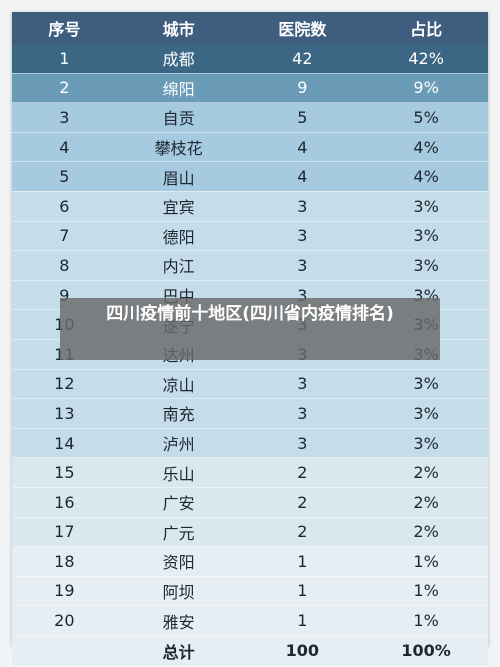  Describe the element at coordinates (178, 532) in the screenshot. I see `cell-city: 广元` at that location.